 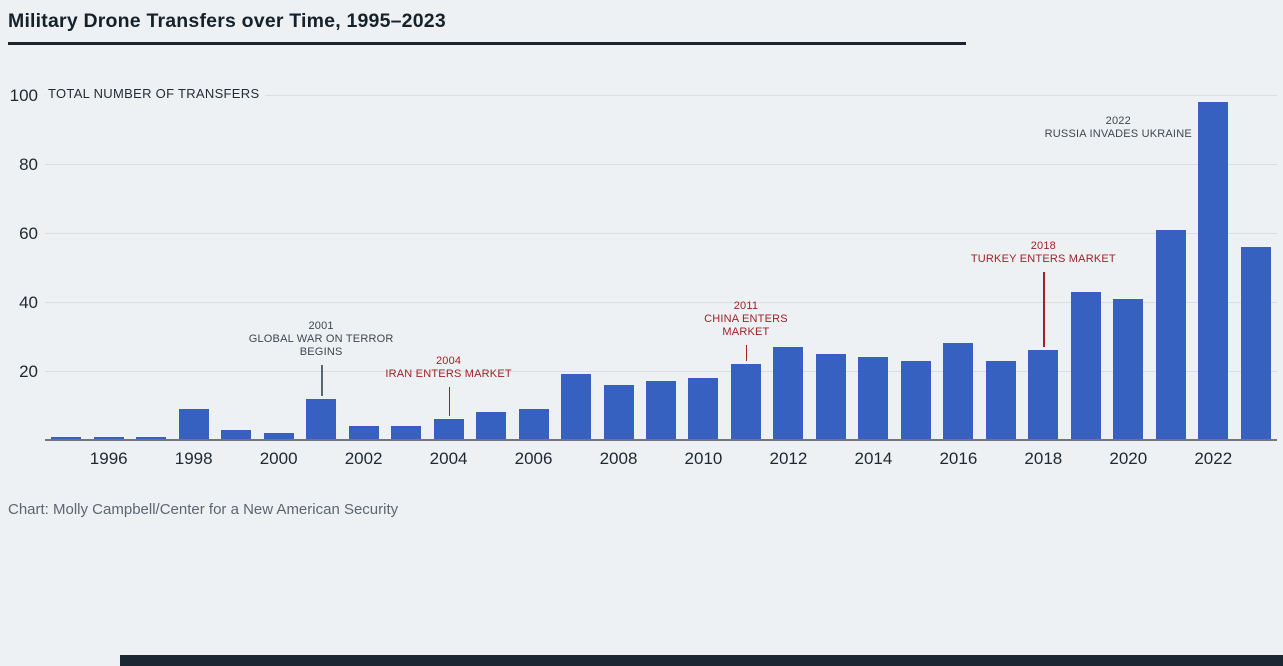 What do you see at coordinates (156, 93) in the screenshot?
I see `y-axis-title: TOTAL NUMBER OF TRANSFERS` at bounding box center [156, 93].